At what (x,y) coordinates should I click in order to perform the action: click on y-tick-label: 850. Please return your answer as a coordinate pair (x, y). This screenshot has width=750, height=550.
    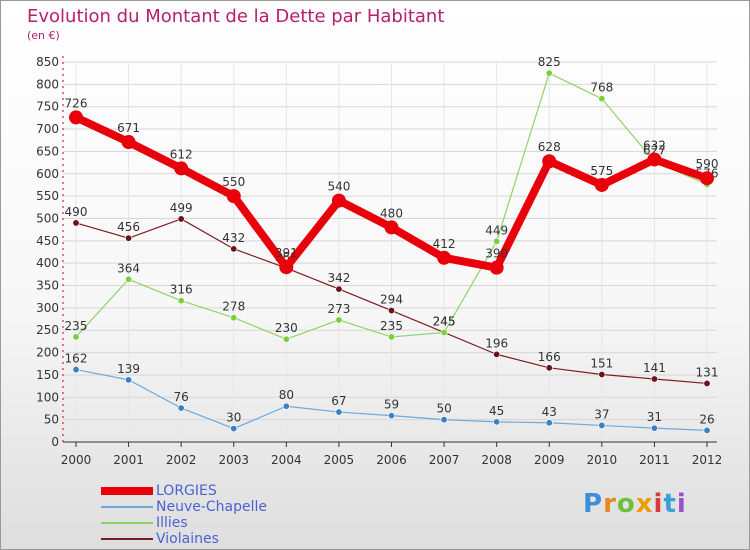
    Looking at the image, I should click on (47, 62).